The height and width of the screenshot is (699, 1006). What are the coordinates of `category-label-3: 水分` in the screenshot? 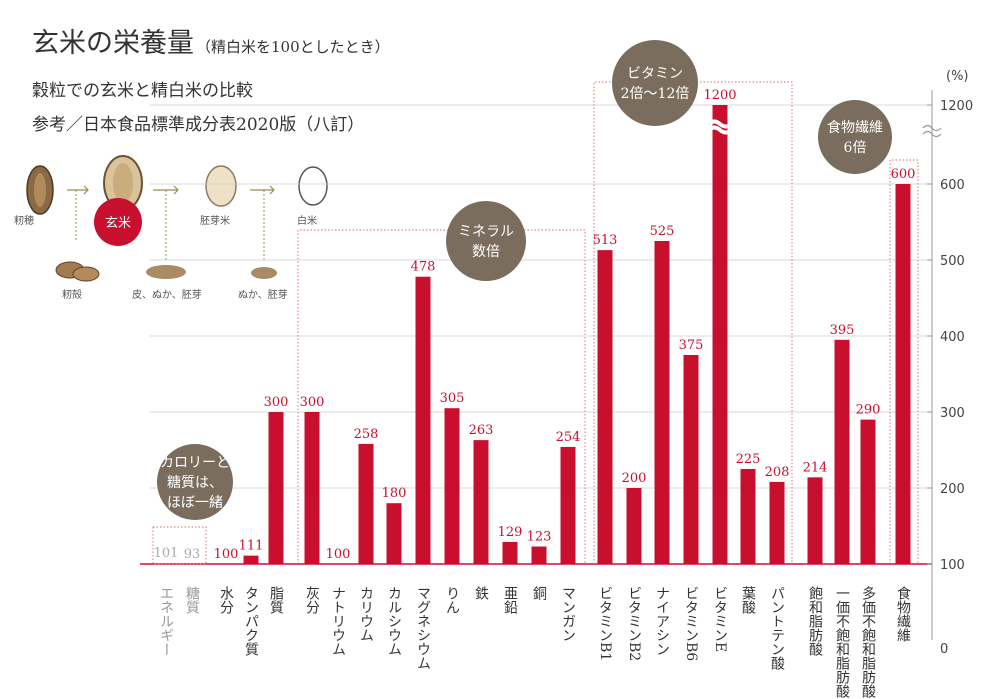 It's located at (226, 600).